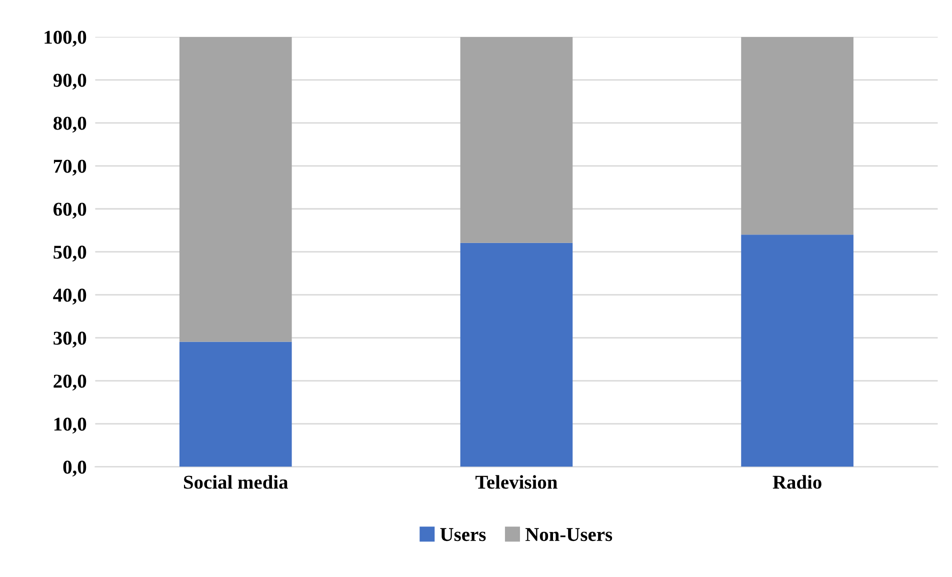 Image resolution: width=952 pixels, height=577 pixels. I want to click on y-tick-label: 40,0, so click(69, 296).